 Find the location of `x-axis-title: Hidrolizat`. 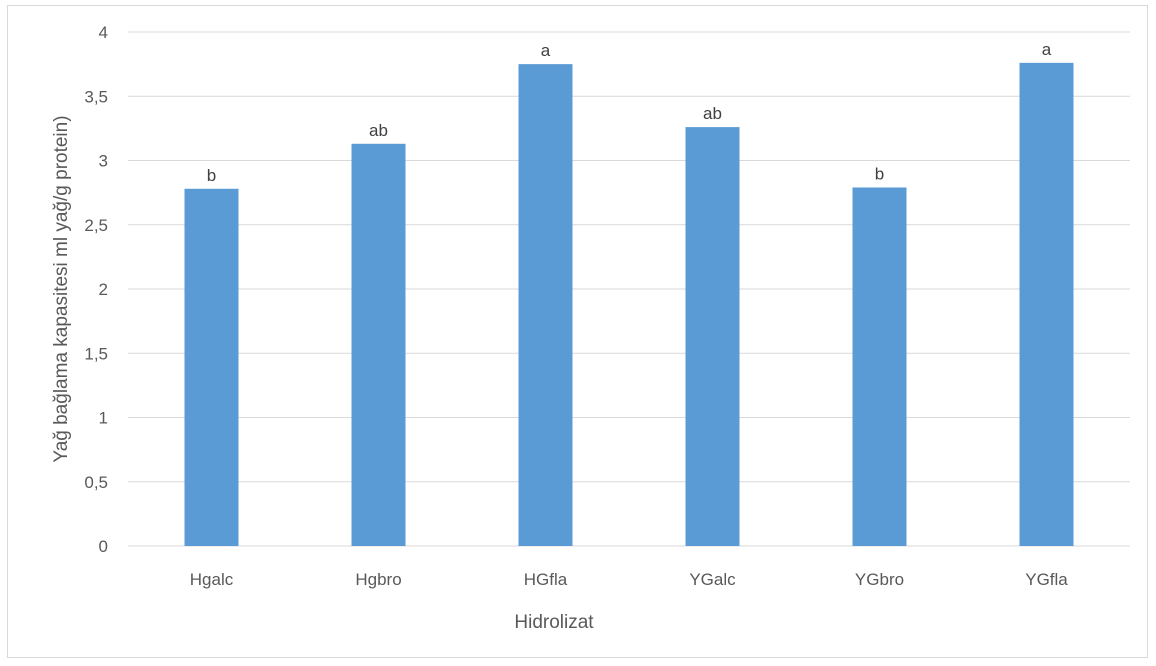

x-axis-title: Hidrolizat is located at coordinates (554, 622).